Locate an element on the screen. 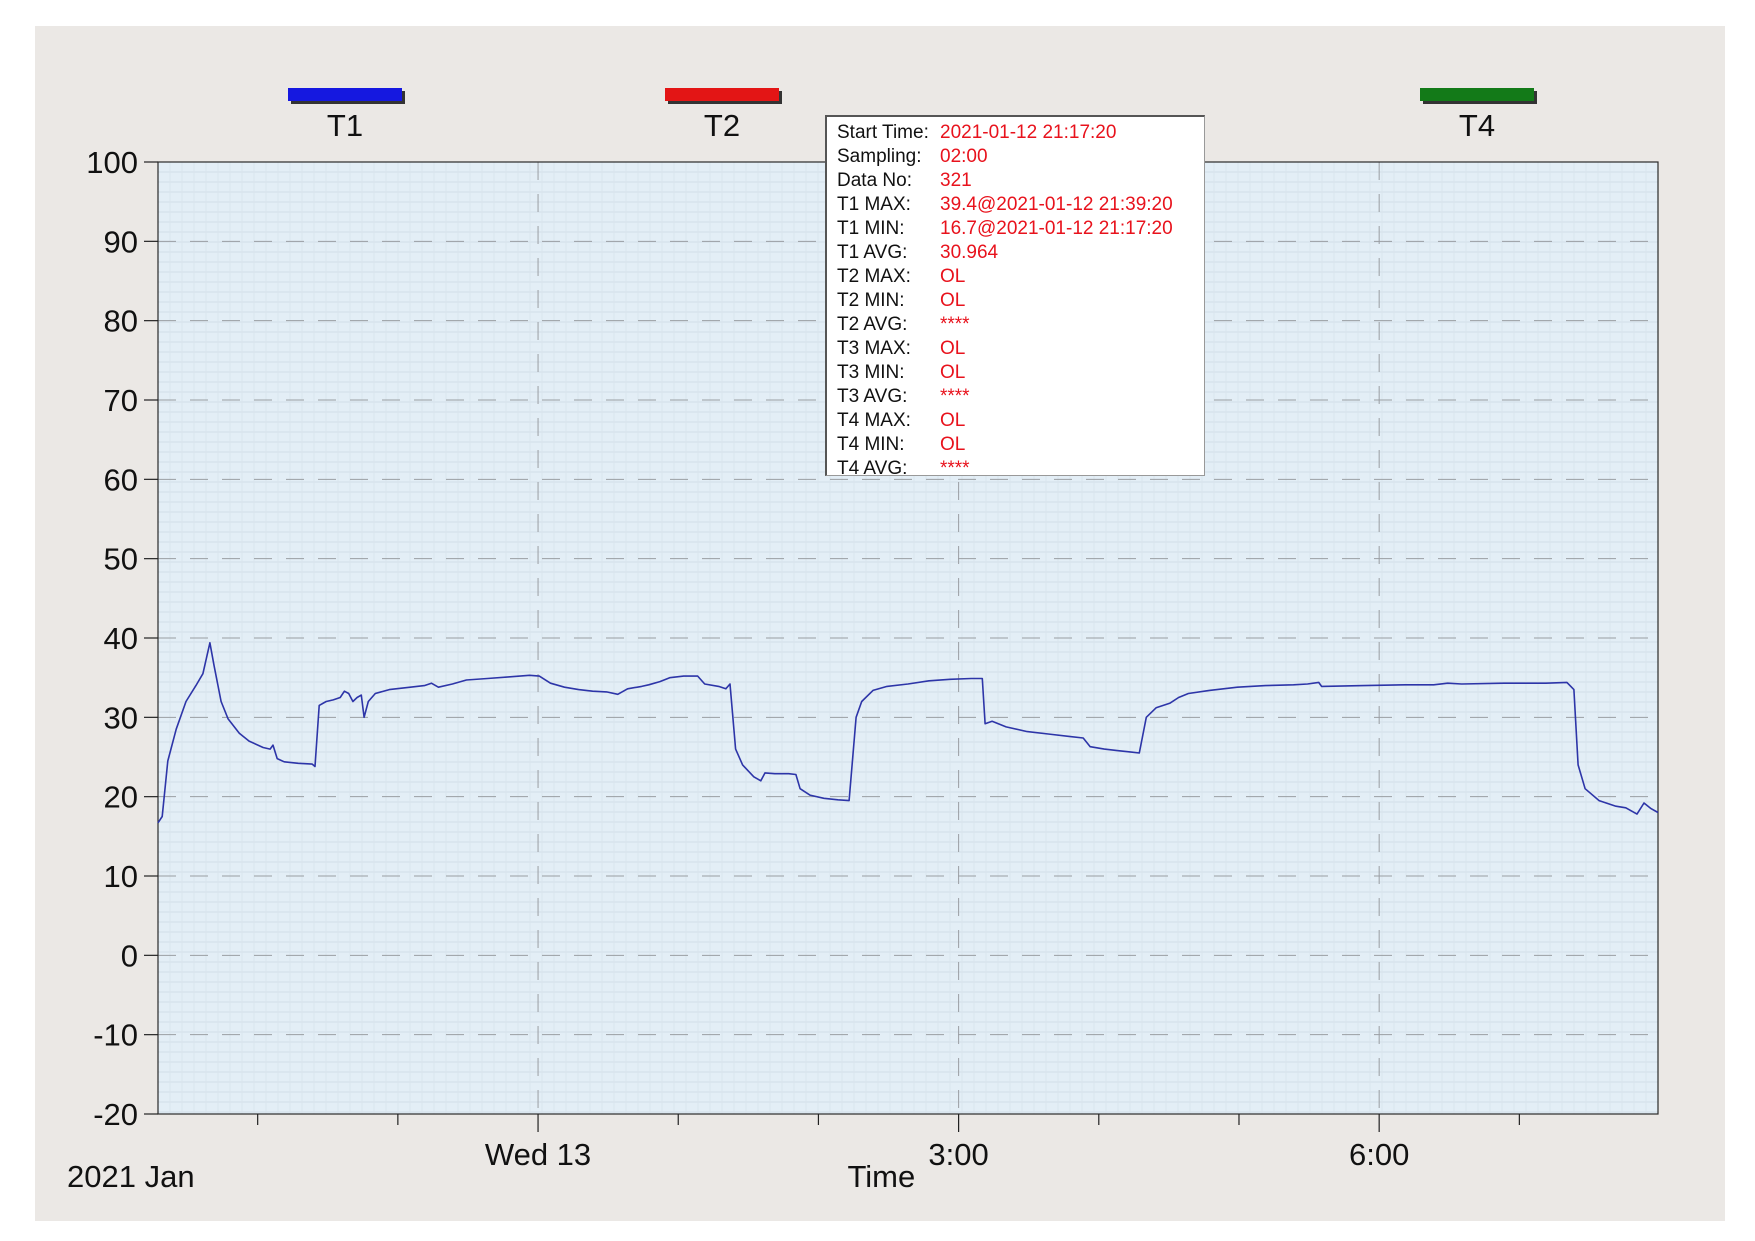  info-label: T4 MIN: is located at coordinates (871, 444).